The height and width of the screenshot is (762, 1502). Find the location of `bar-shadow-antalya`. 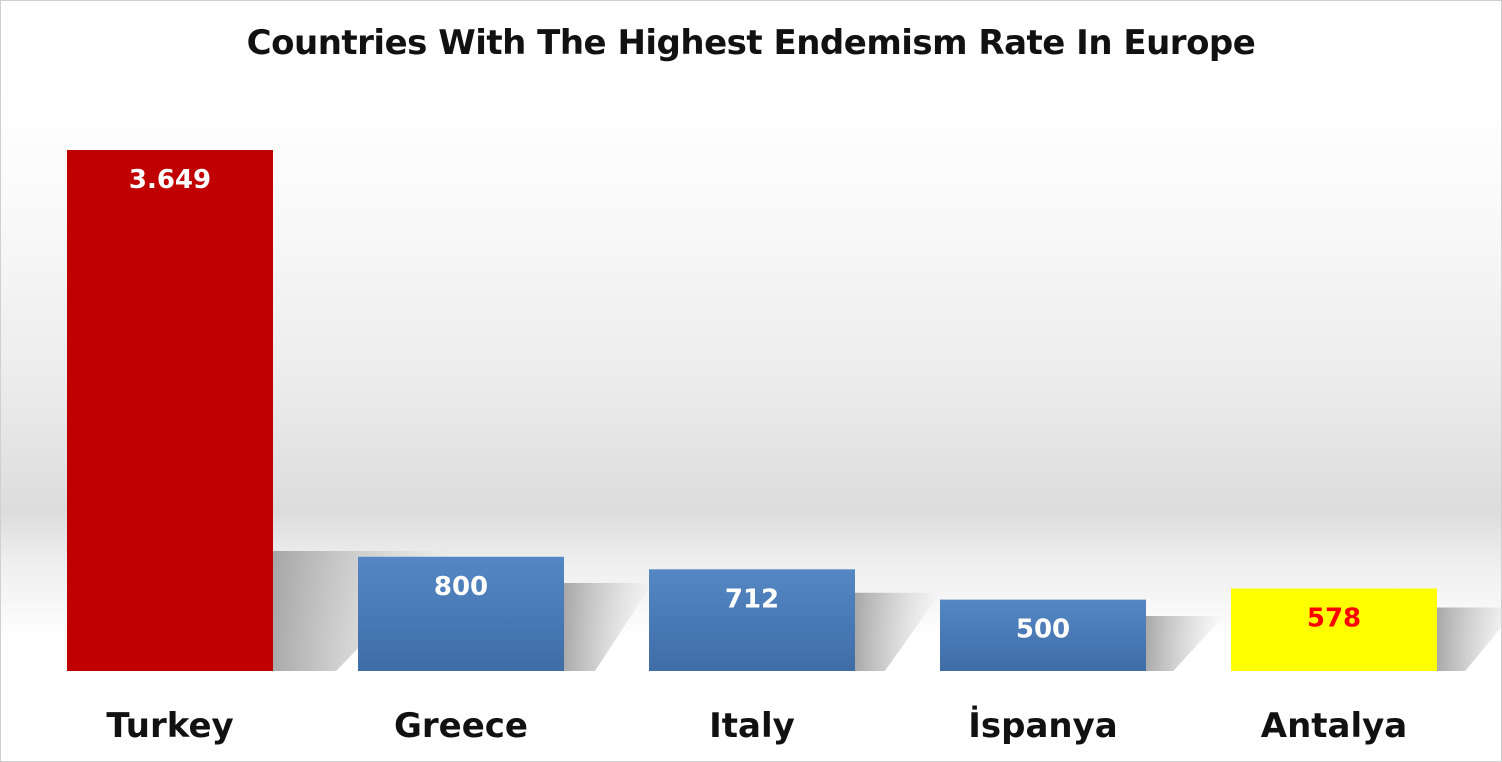

bar-shadow-antalya is located at coordinates (1469, 639).